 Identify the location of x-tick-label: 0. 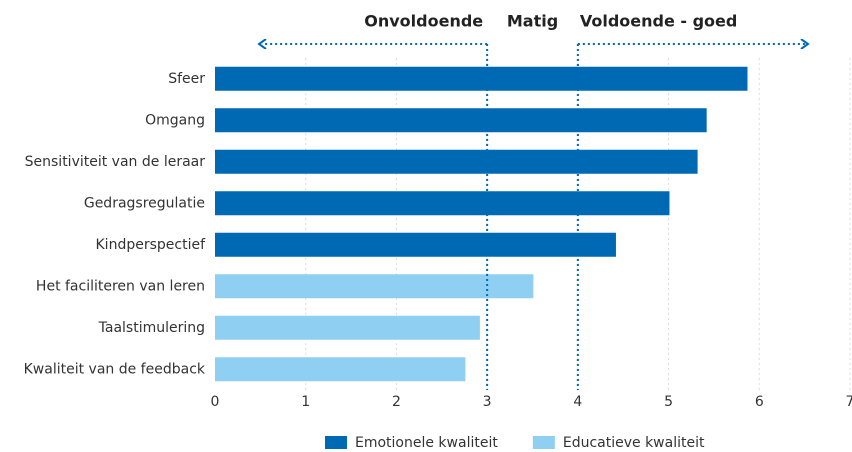
(215, 402).